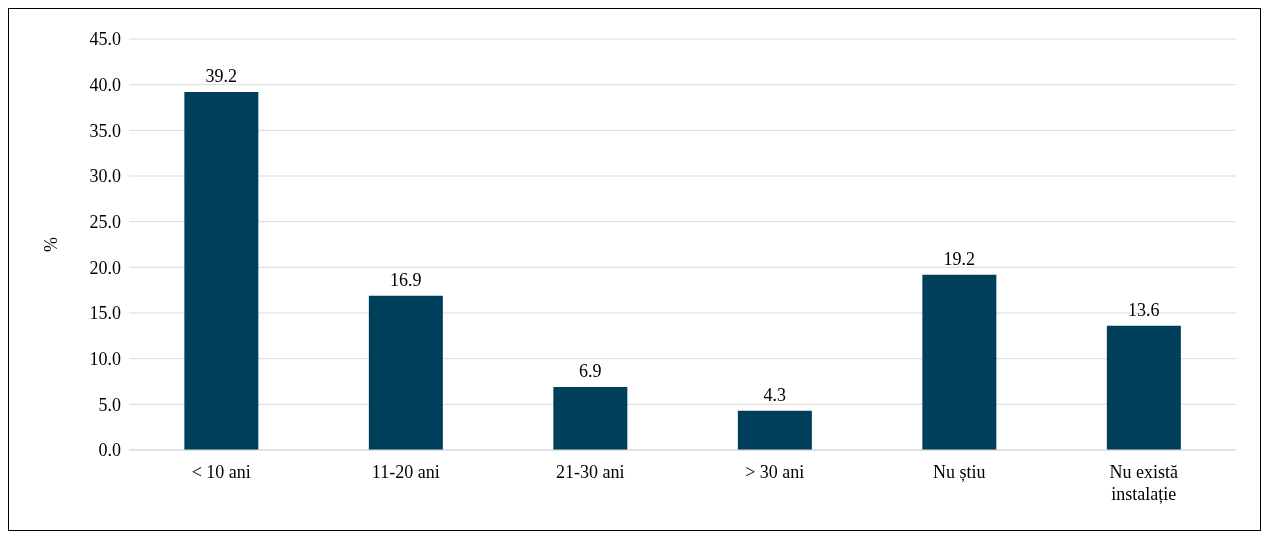  Describe the element at coordinates (105, 267) in the screenshot. I see `y-tick-label: 20.0` at that location.